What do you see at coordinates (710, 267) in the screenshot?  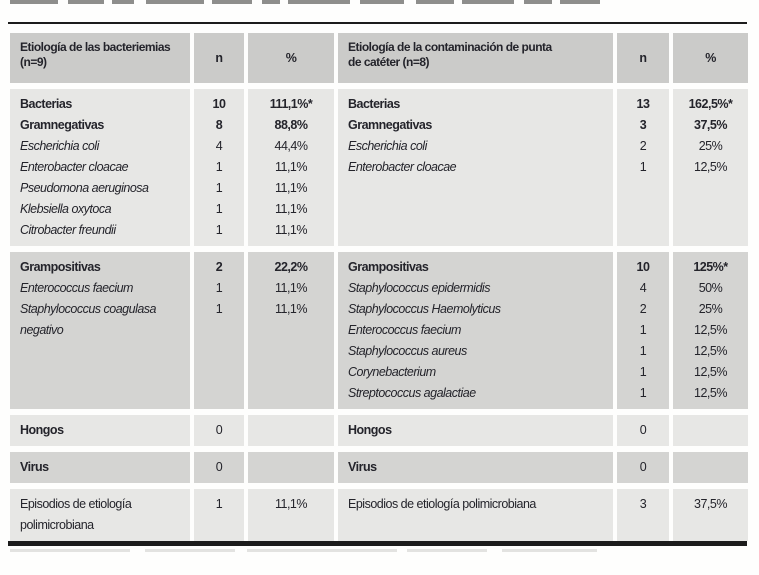 I see `cell-pct: 125%*` at bounding box center [710, 267].